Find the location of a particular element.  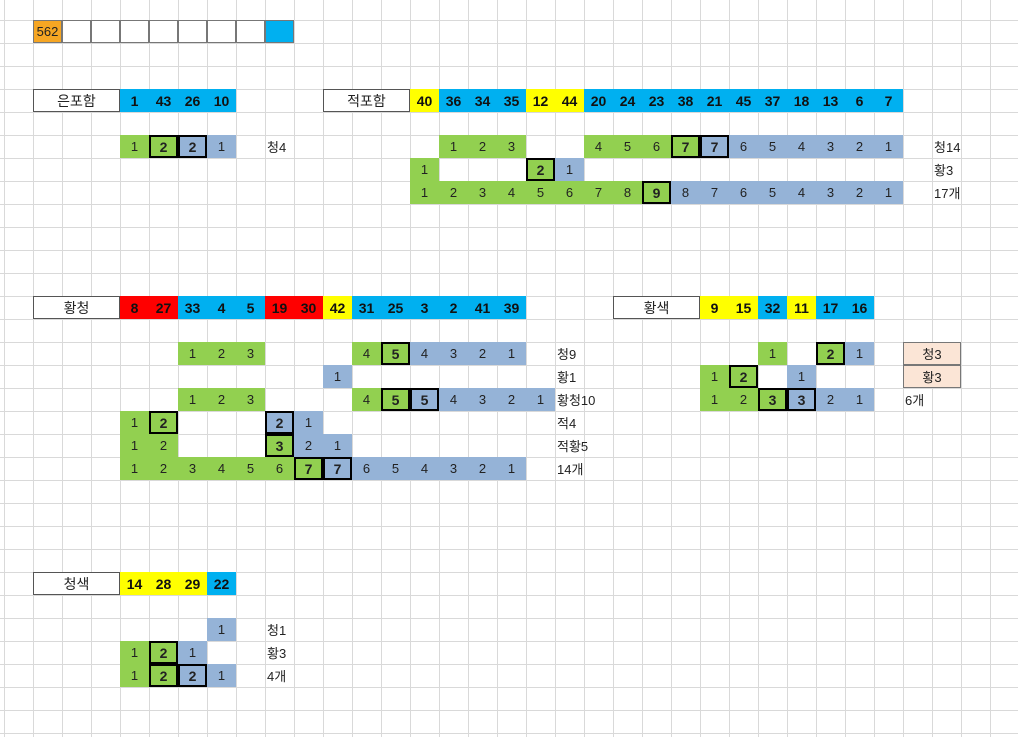

header-number-cell: 27 is located at coordinates (163, 307).